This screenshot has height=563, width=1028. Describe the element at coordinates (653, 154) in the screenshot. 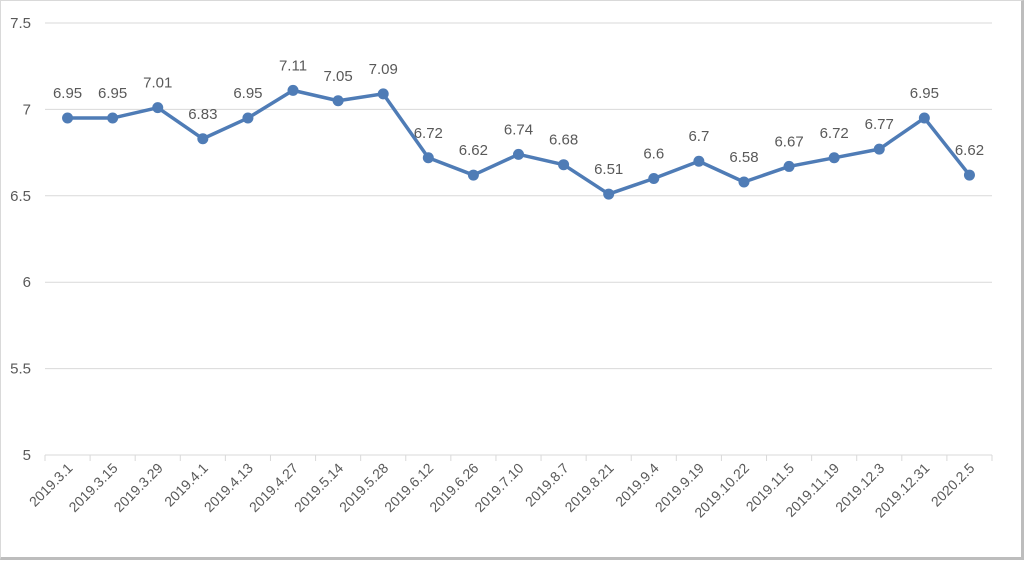

I see `data-label: 6.6` at that location.